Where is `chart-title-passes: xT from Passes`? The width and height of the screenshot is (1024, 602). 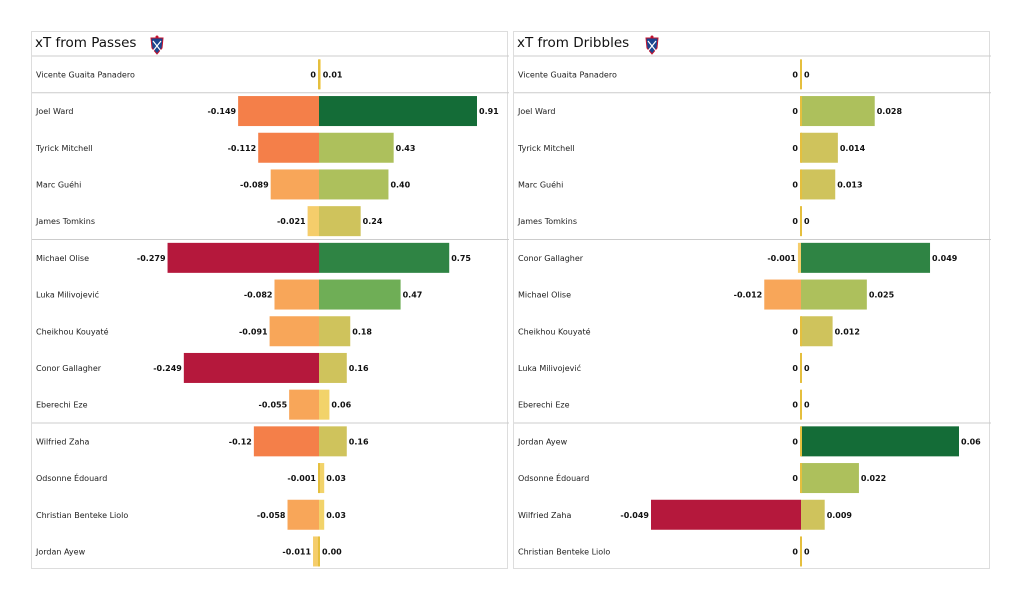
chart-title-passes: xT from Passes is located at coordinates (86, 43).